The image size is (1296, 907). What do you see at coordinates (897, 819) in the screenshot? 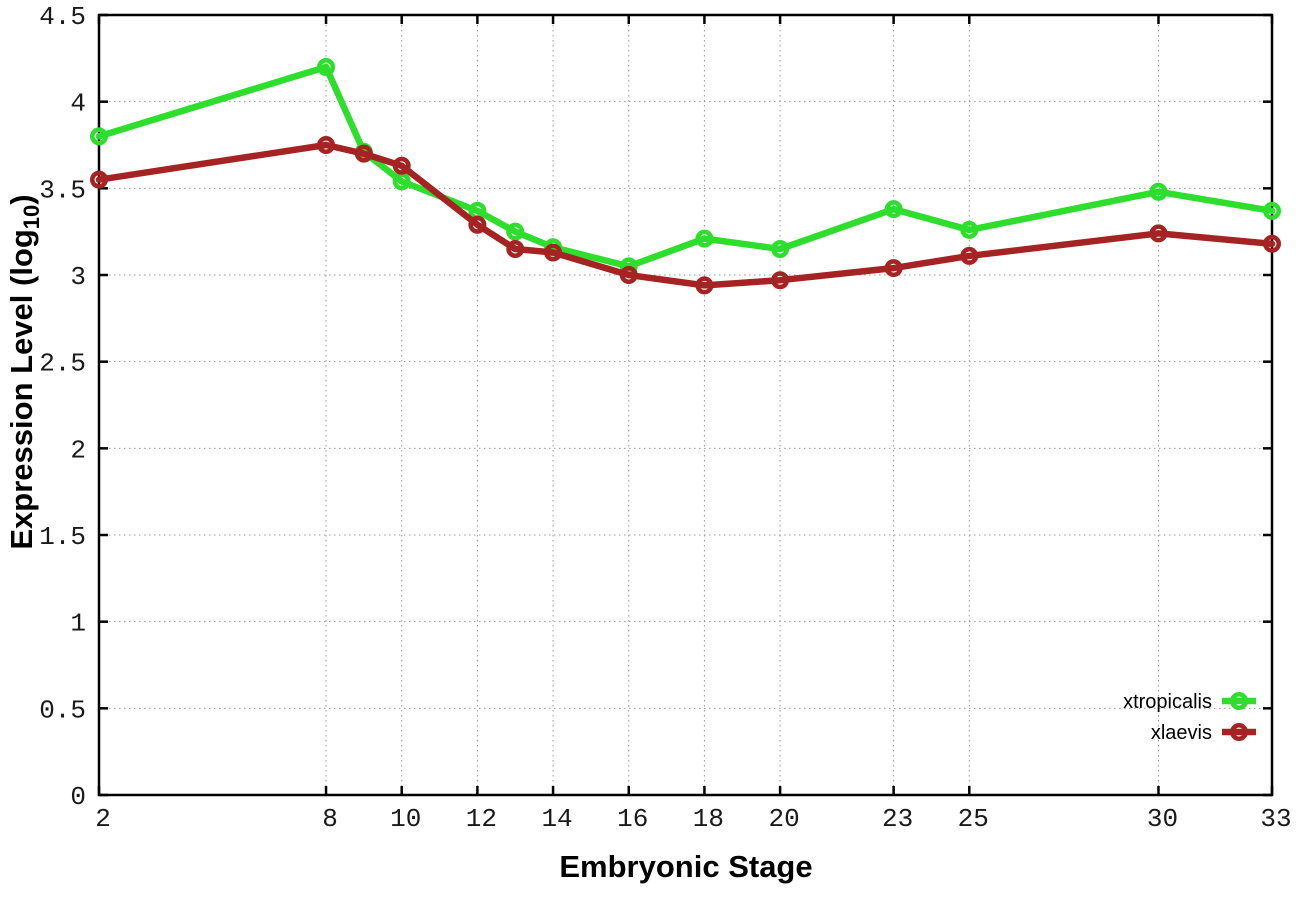
I see `x-tick-label-23: 23` at bounding box center [897, 819].